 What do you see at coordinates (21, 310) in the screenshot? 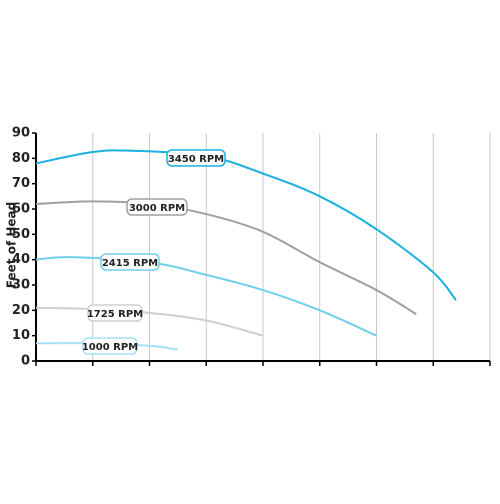
I see `y-tick-label: 20` at bounding box center [21, 310].